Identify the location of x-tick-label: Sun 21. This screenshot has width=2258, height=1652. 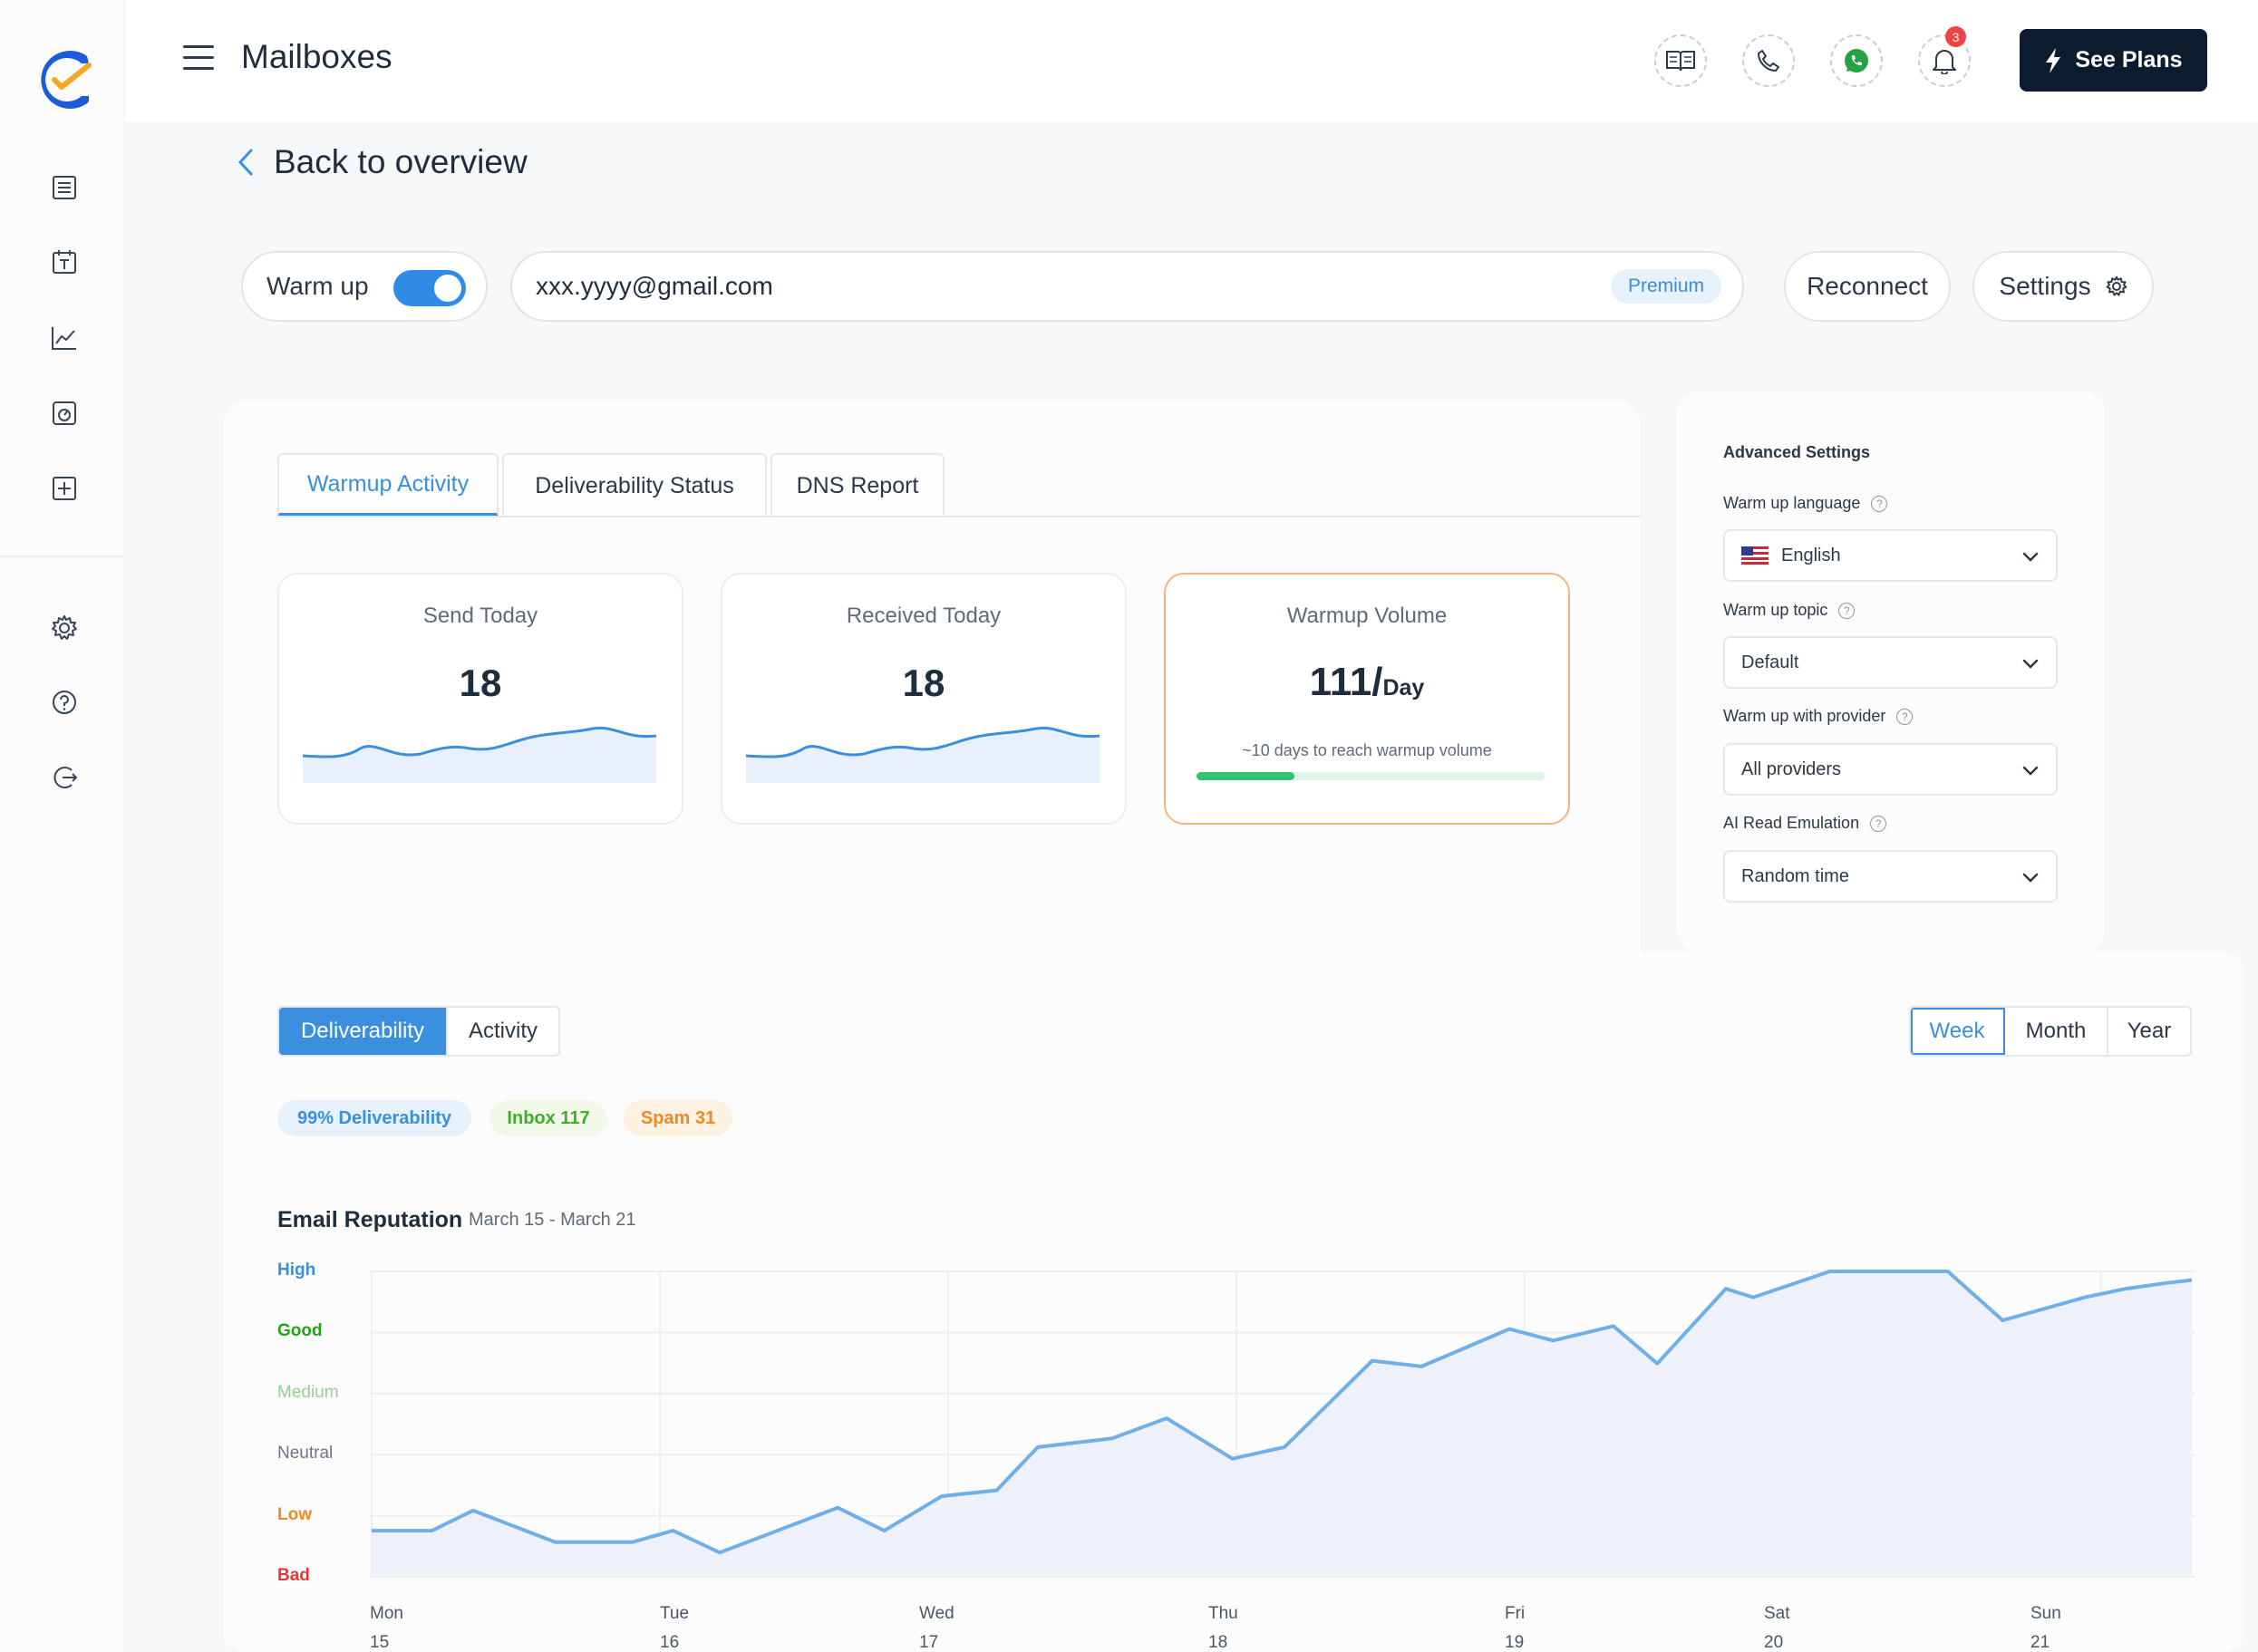
(2045, 1628).